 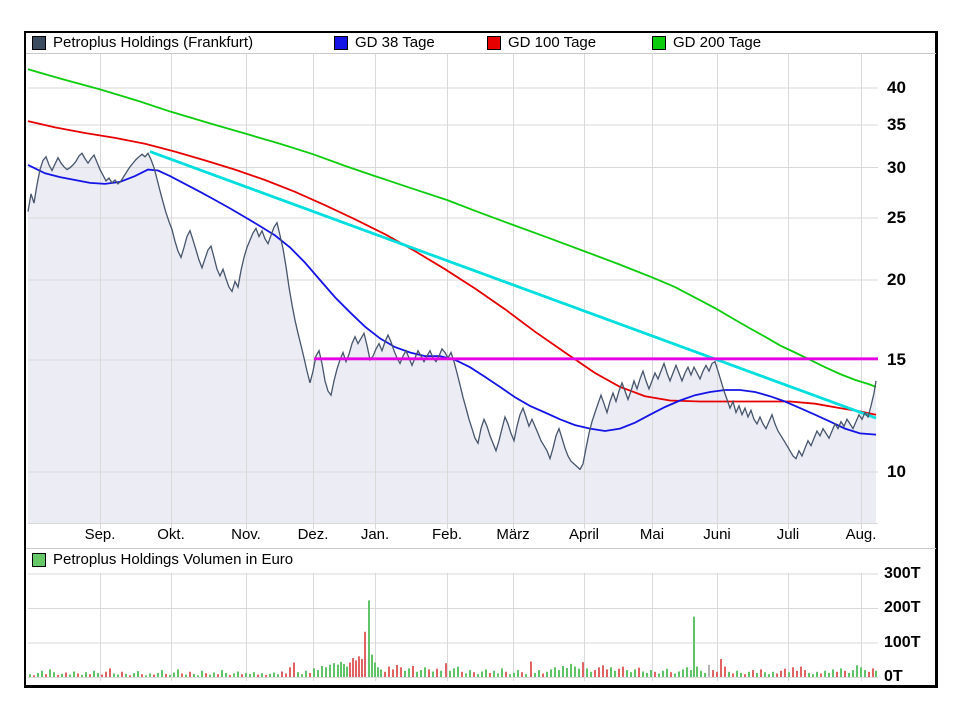 I want to click on x-axis-label: Dez., so click(x=313, y=534).